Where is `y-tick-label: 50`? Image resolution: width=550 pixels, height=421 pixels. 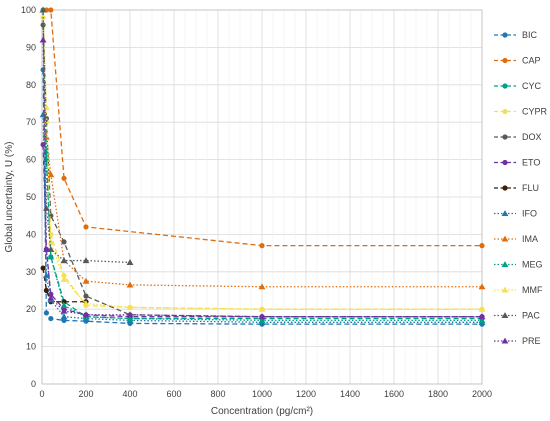
y-tick-label: 50 is located at coordinates (31, 197).